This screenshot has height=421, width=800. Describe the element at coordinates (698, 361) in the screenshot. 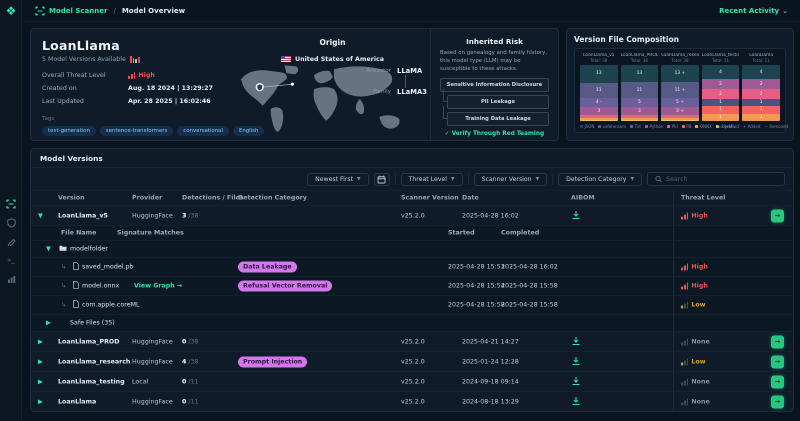

I see `threat-level-label: Low` at that location.